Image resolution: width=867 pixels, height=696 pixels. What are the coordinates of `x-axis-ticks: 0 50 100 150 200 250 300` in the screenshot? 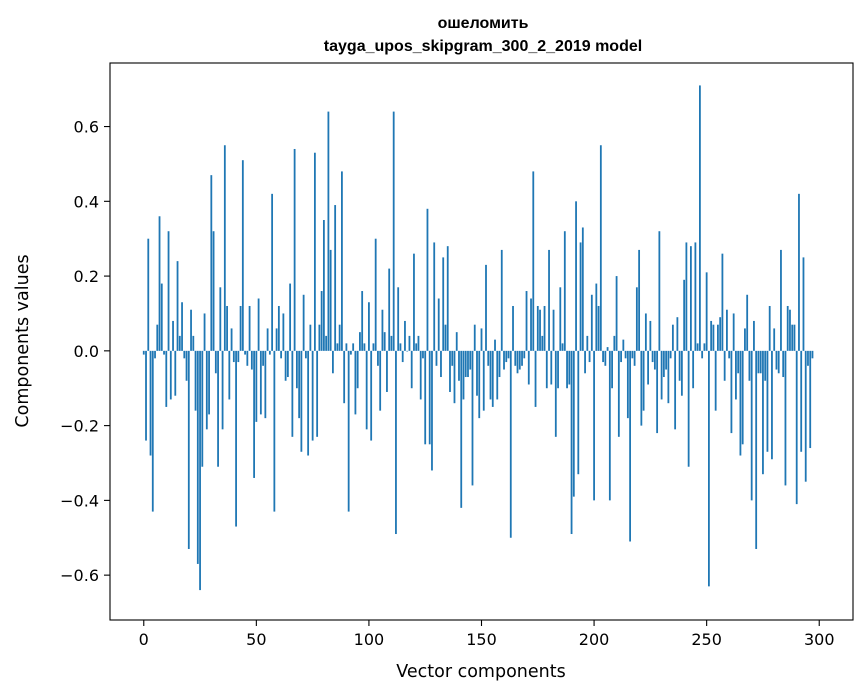 It's located at (487, 634).